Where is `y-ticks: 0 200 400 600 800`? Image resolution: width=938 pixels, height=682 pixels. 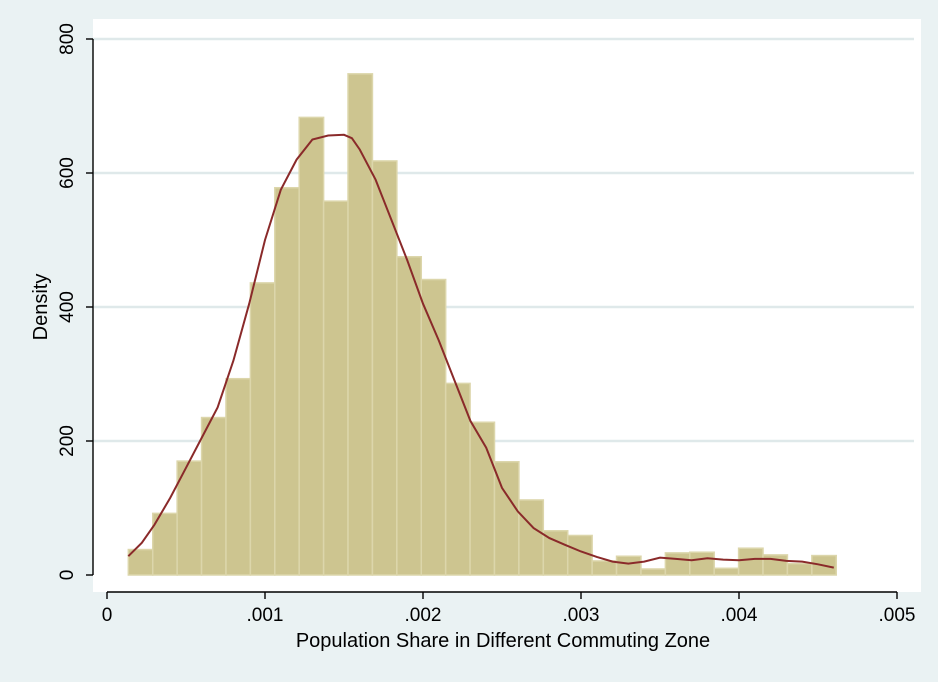
y-ticks: 0 200 400 600 800 is located at coordinates (75, 301).